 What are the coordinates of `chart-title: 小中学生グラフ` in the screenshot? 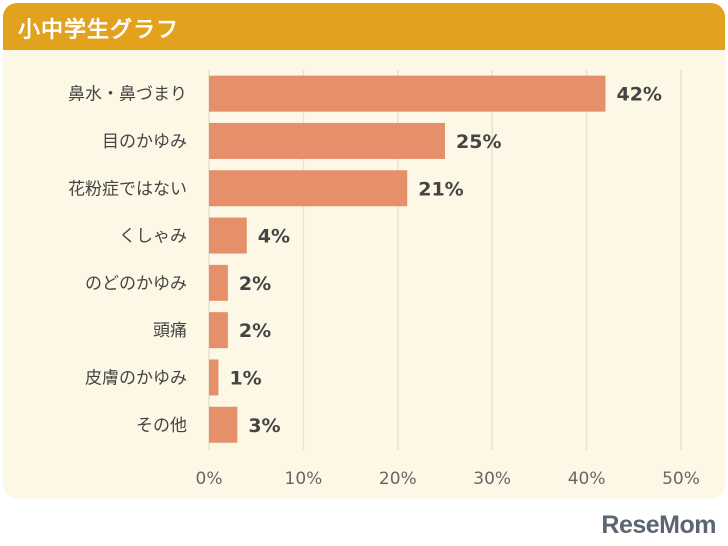 It's located at (99, 30).